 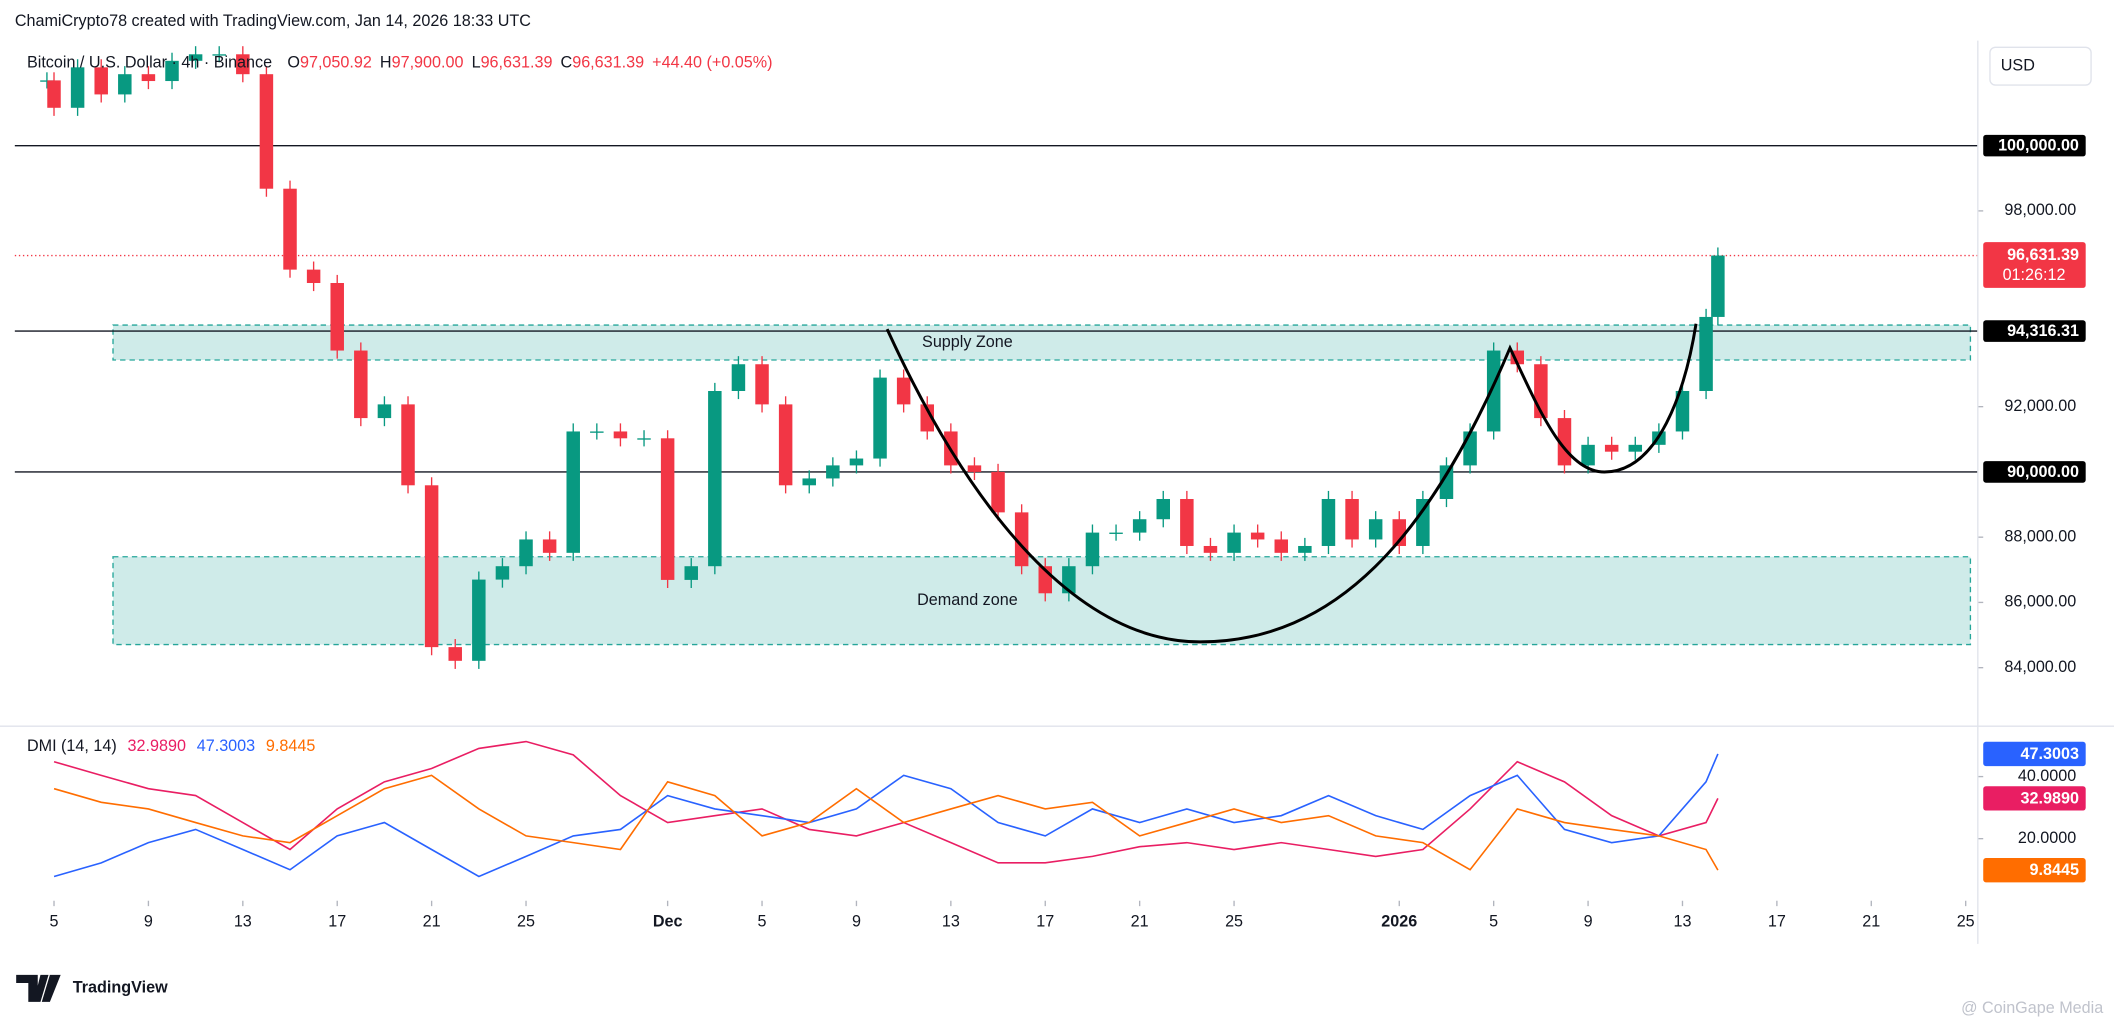 What do you see at coordinates (2047, 838) in the screenshot?
I see `y-tick-label: 20.0000` at bounding box center [2047, 838].